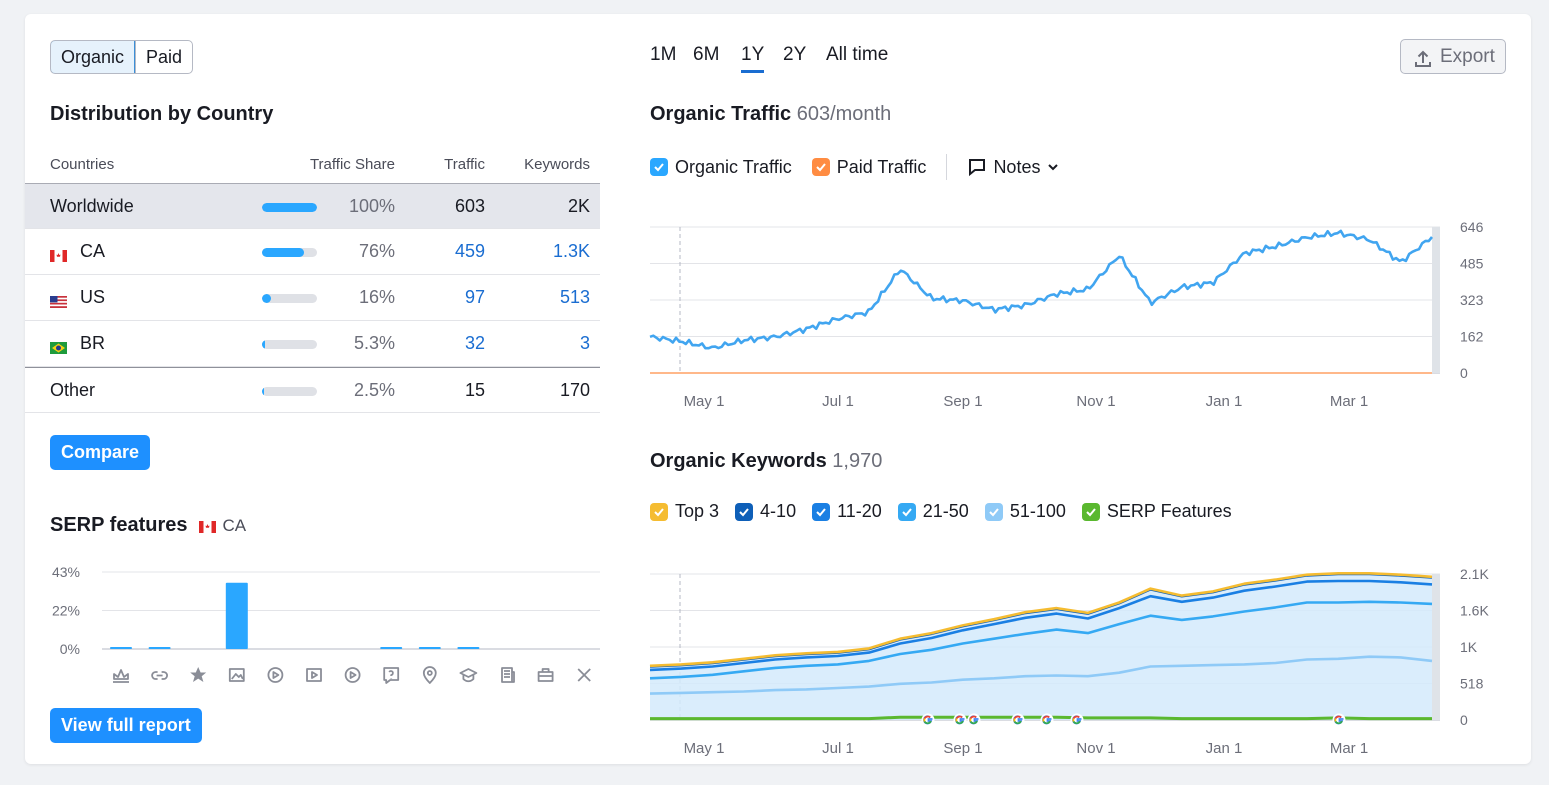 Image resolution: width=1549 pixels, height=785 pixels. I want to click on x-tick-label: Sep 1, so click(962, 748).